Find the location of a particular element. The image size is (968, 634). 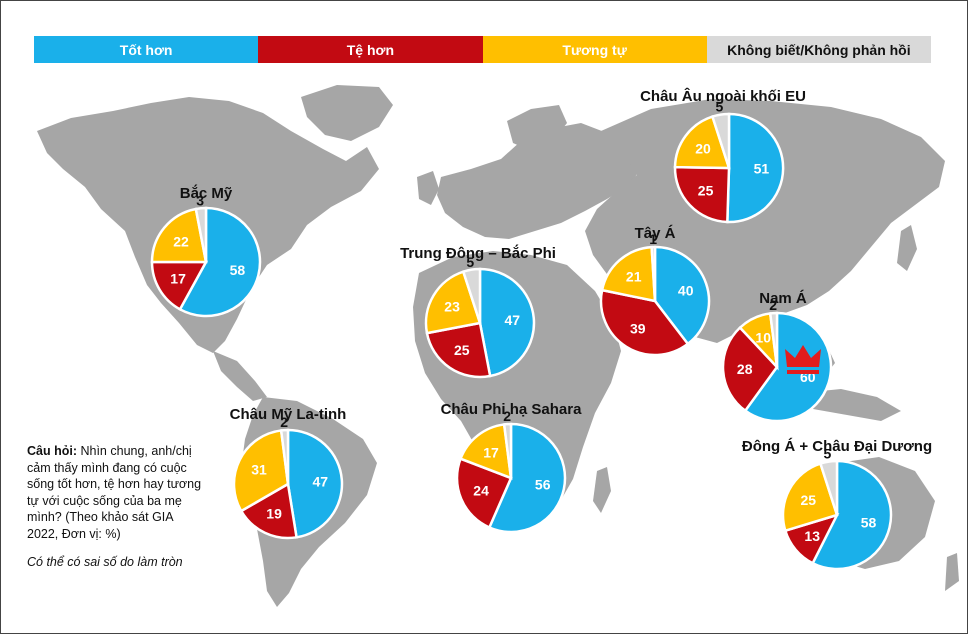

pie-label-dong-a-chau-dai-duong-better: 58 is located at coordinates (869, 523).